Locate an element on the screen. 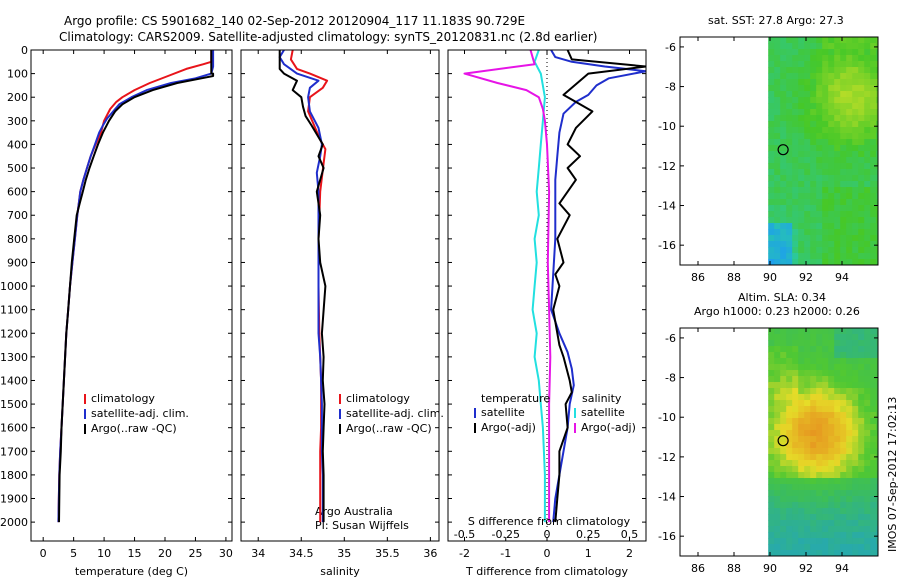 This screenshot has height=580, width=900. depth-tick-label: 1200 is located at coordinates (14, 333).